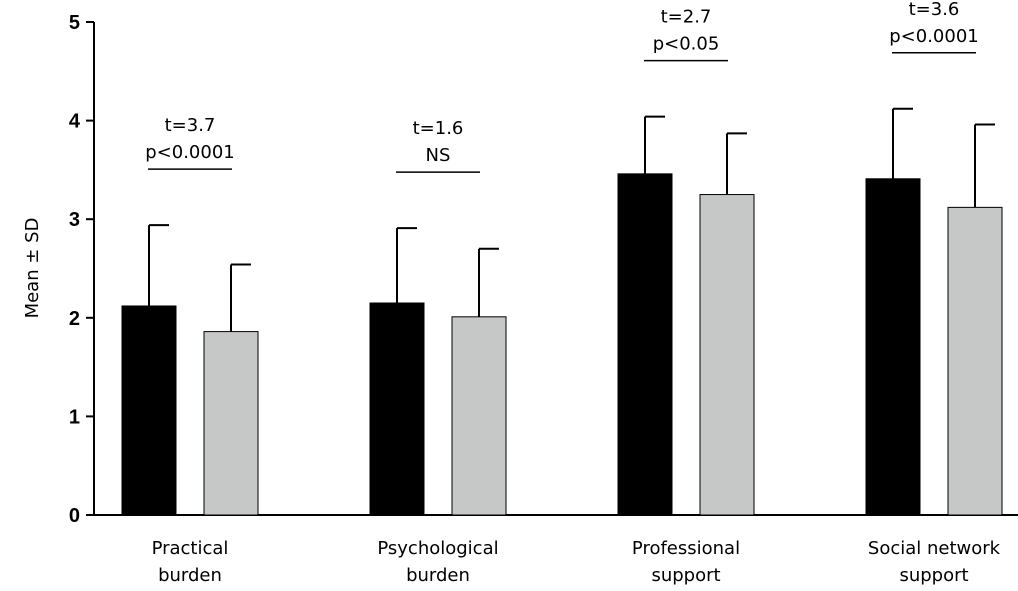  What do you see at coordinates (686, 44) in the screenshot?
I see `annotation-label-2-1: p<0.05` at bounding box center [686, 44].